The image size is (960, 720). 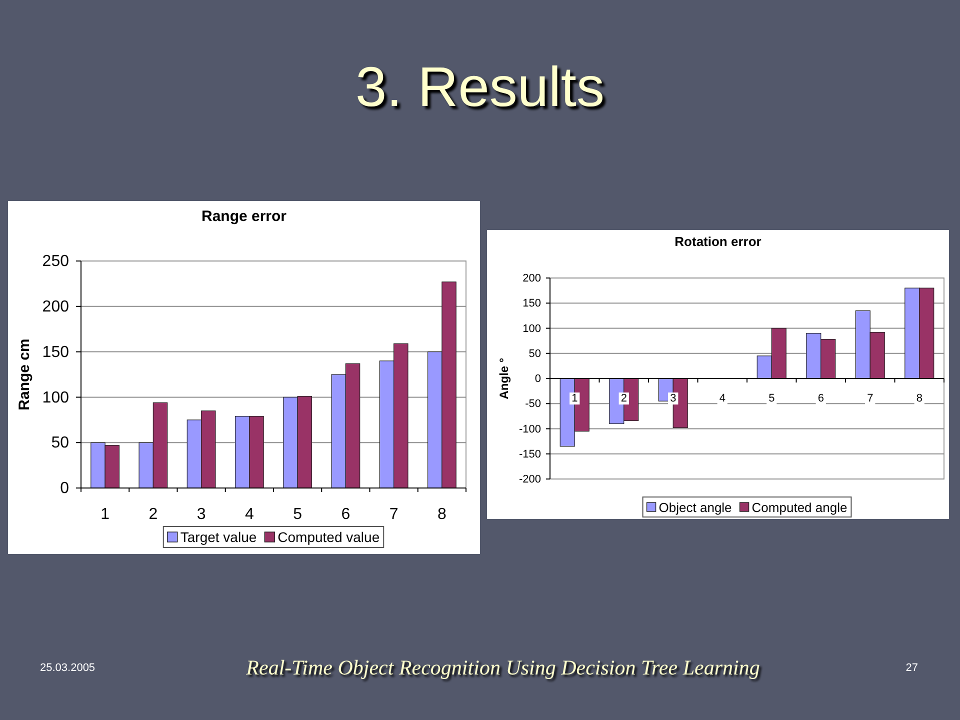 I want to click on legend-label: Computed angle, so click(x=800, y=507).